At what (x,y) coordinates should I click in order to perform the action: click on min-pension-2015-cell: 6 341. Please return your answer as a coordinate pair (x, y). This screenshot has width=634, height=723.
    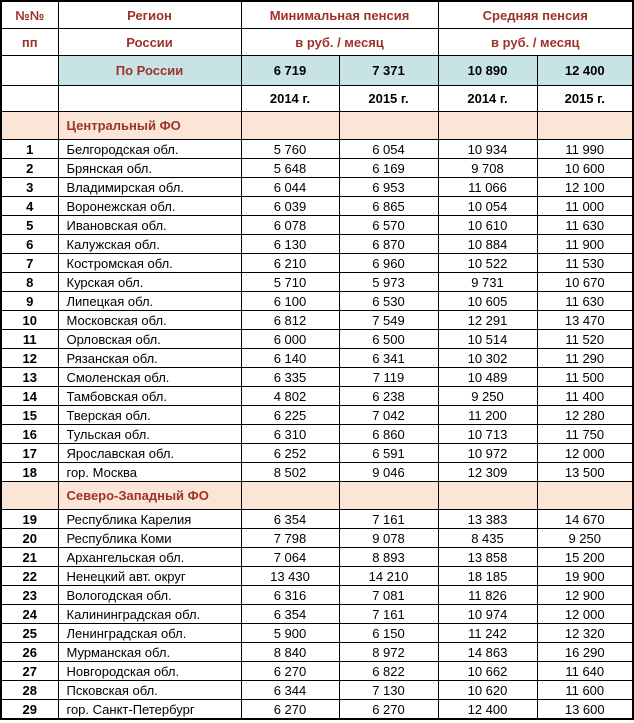
    Looking at the image, I should click on (388, 358).